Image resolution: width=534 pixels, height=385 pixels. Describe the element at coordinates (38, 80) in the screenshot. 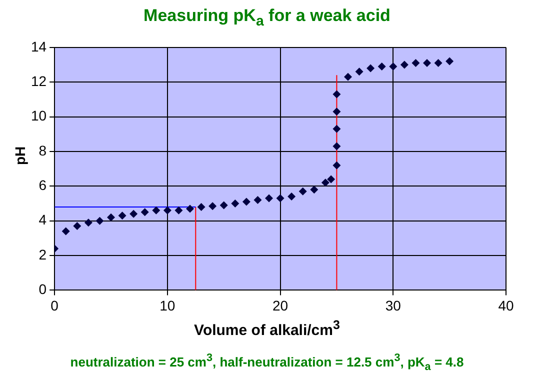

I see `y-tick-label: 12` at that location.